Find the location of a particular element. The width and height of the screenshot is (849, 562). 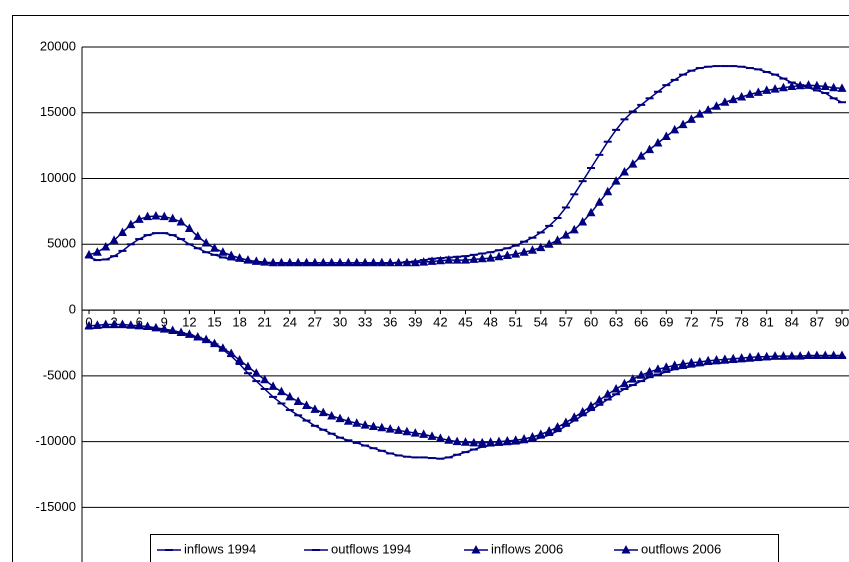

x-tick-label: 66 is located at coordinates (641, 322).